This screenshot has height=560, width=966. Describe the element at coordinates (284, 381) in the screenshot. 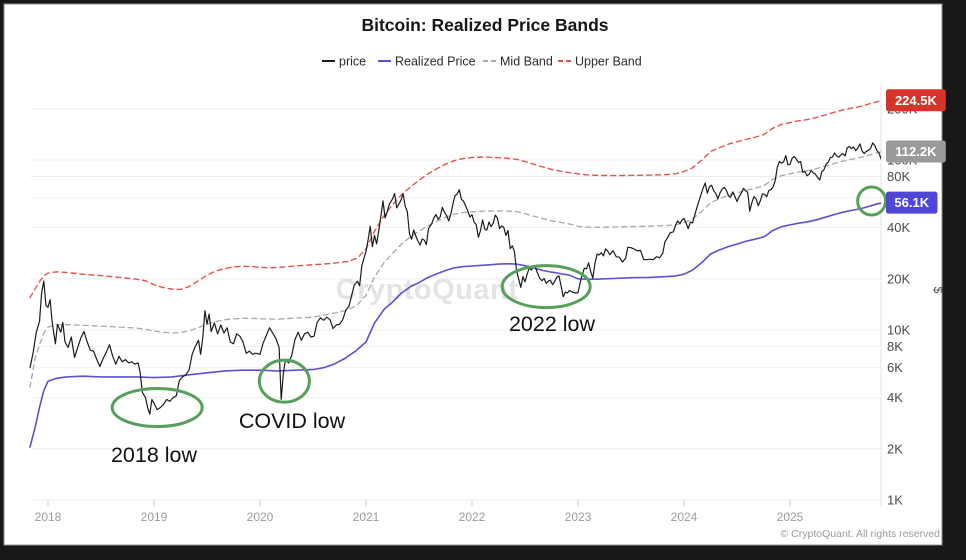

I see `covid-low-circle` at that location.